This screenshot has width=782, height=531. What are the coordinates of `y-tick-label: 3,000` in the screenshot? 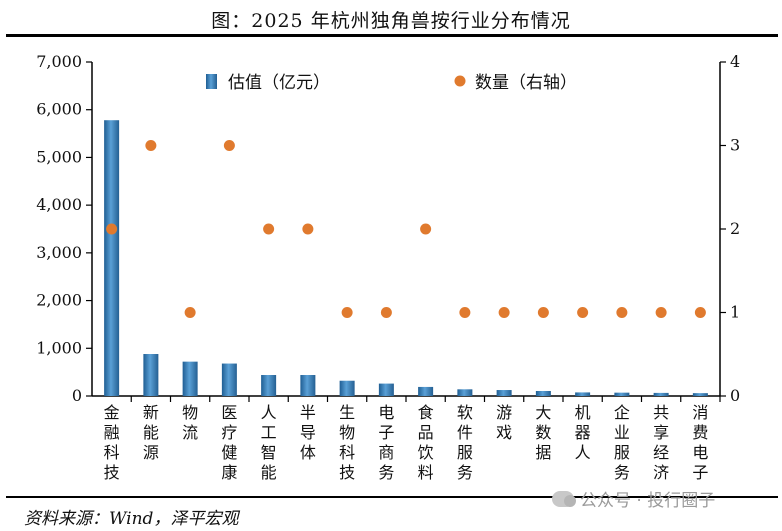 It's located at (59, 252).